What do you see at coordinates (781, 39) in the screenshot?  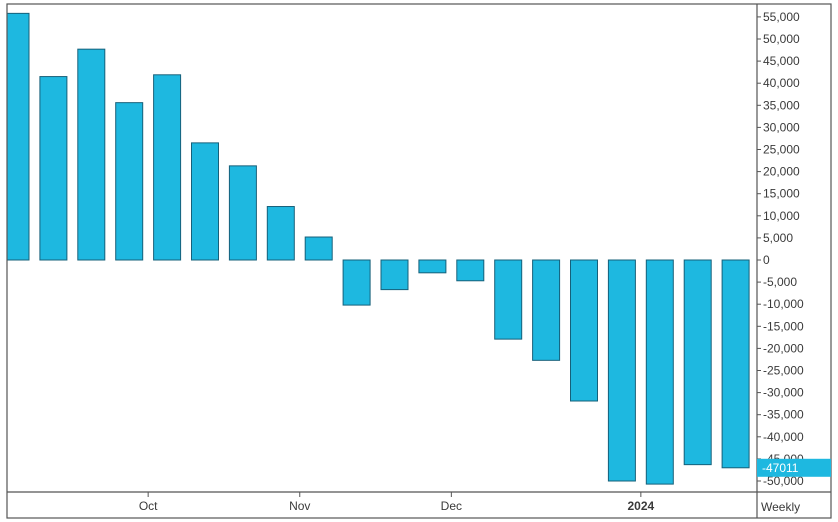 I see `y-tick-label: 50,000` at bounding box center [781, 39].